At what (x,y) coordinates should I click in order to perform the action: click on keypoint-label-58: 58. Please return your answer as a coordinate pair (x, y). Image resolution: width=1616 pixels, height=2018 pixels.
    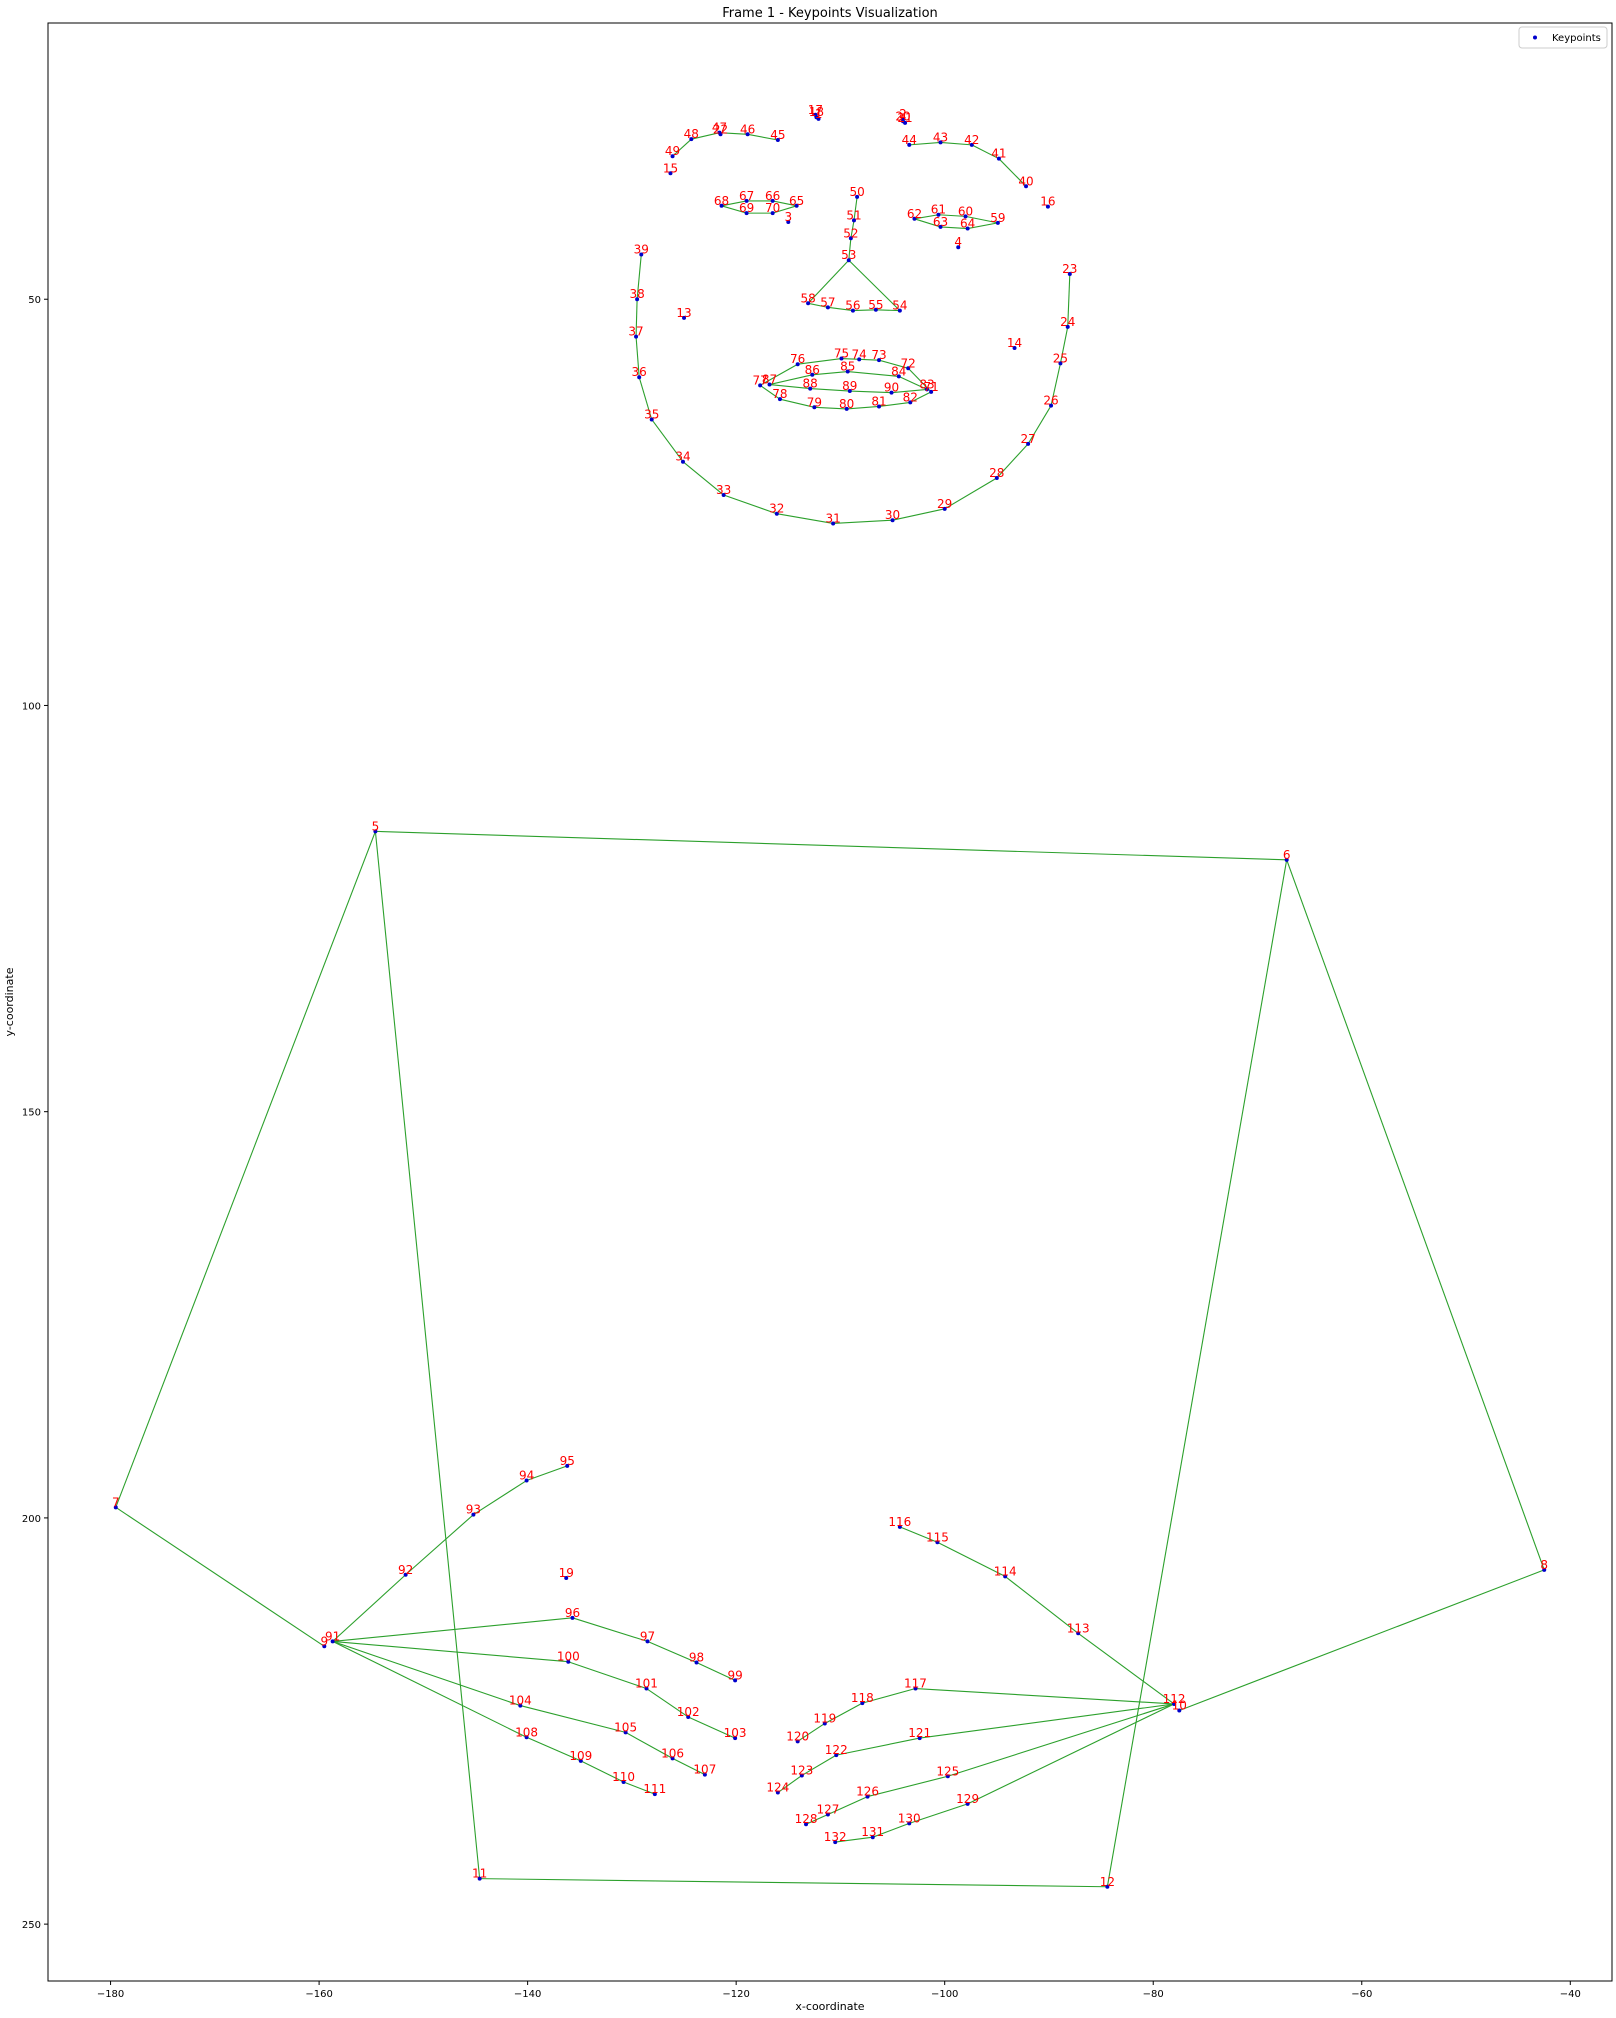
    Looking at the image, I should click on (807, 298).